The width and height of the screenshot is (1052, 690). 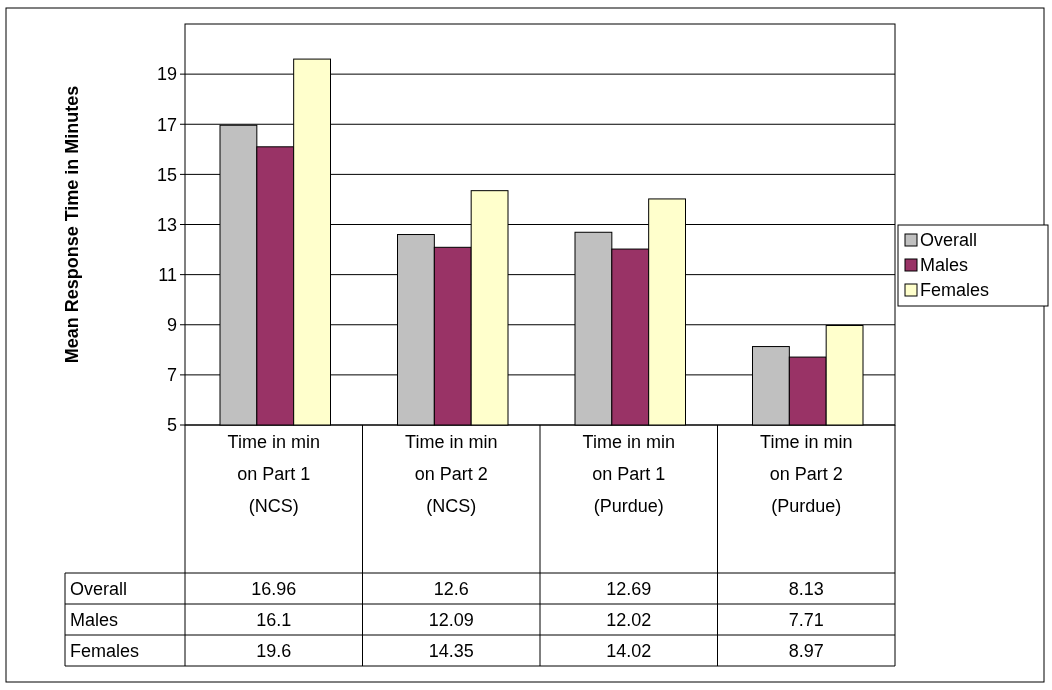 What do you see at coordinates (274, 588) in the screenshot?
I see `data-label: 16.96` at bounding box center [274, 588].